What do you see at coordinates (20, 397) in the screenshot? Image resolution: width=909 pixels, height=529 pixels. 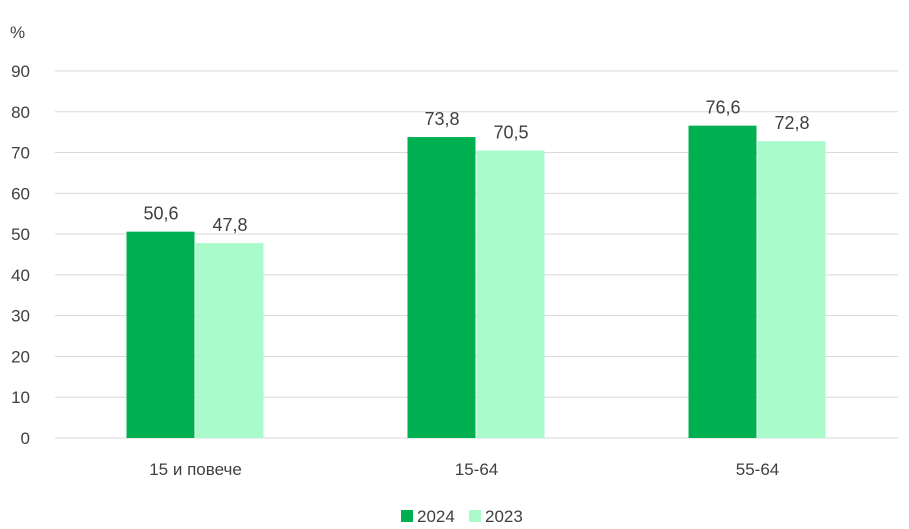 I see `y-tick-label: 10` at bounding box center [20, 397].